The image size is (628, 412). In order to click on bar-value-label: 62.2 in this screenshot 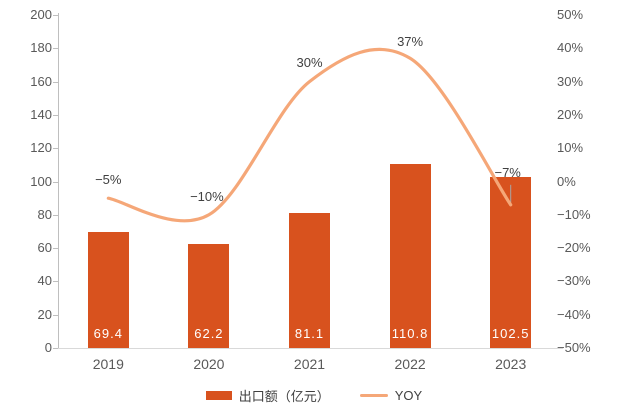, I will do `click(209, 333)`.